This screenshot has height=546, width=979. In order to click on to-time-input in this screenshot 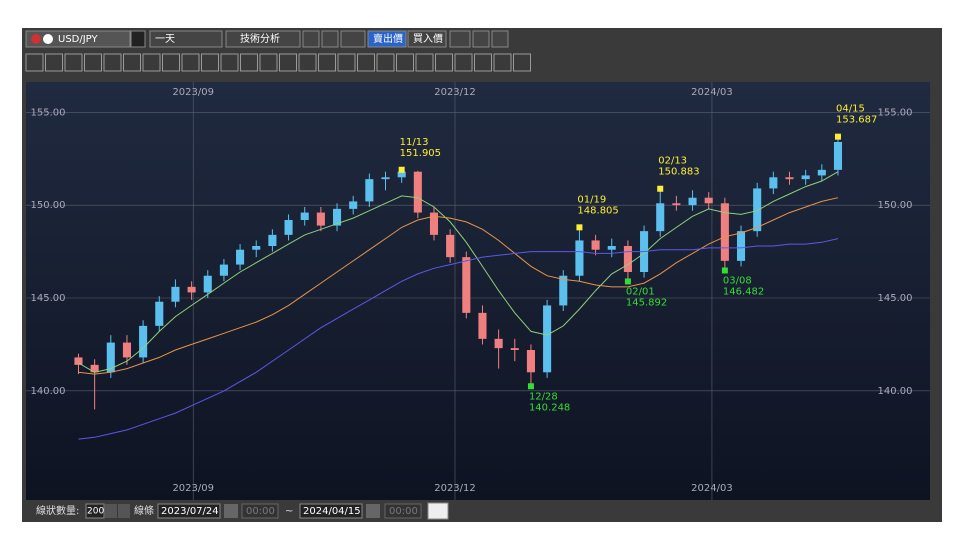, I will do `click(403, 511)`.